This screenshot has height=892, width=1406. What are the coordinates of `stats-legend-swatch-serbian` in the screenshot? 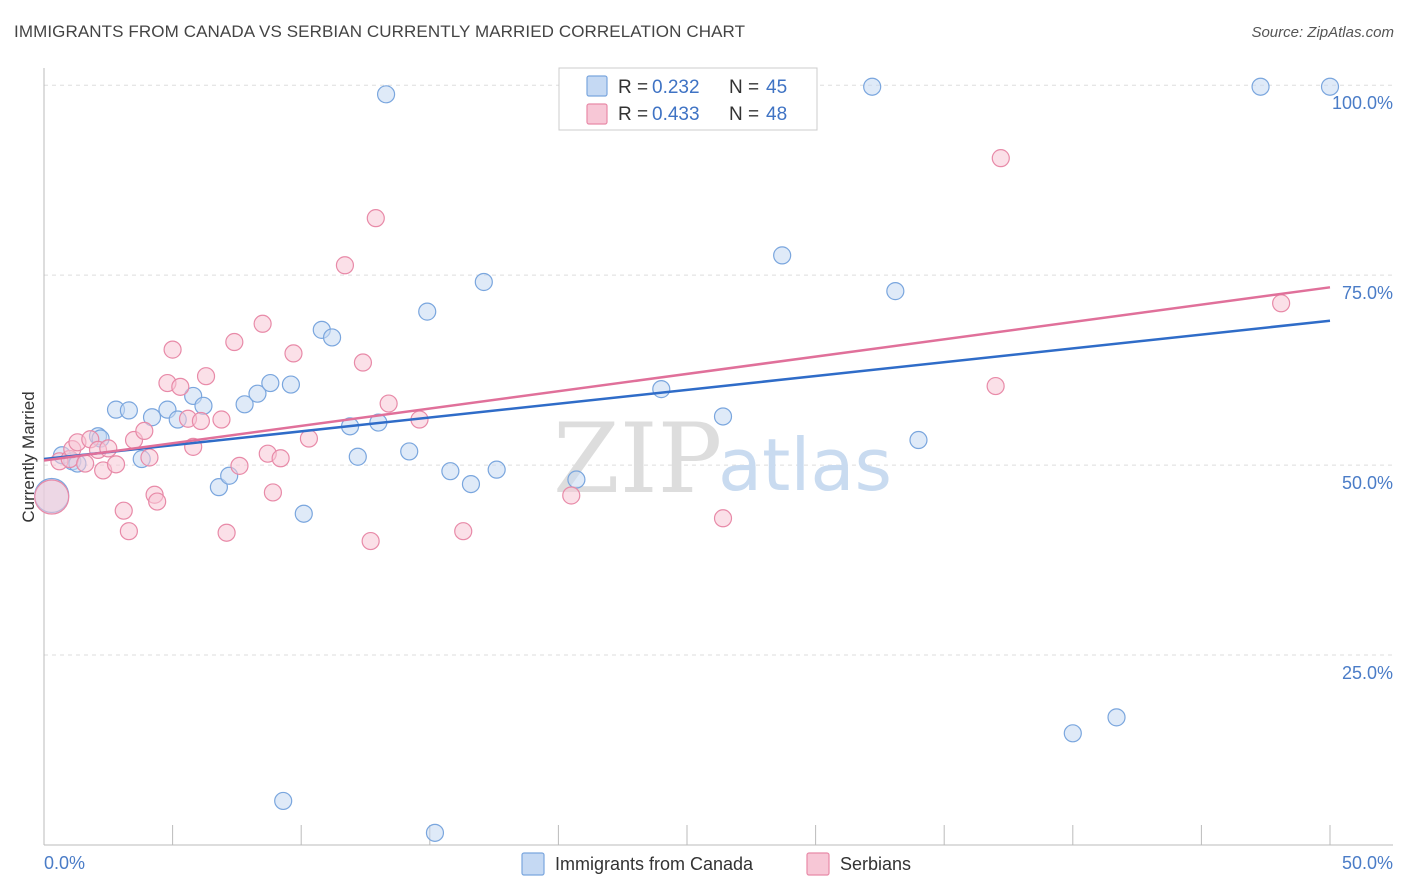 It's located at (597, 114).